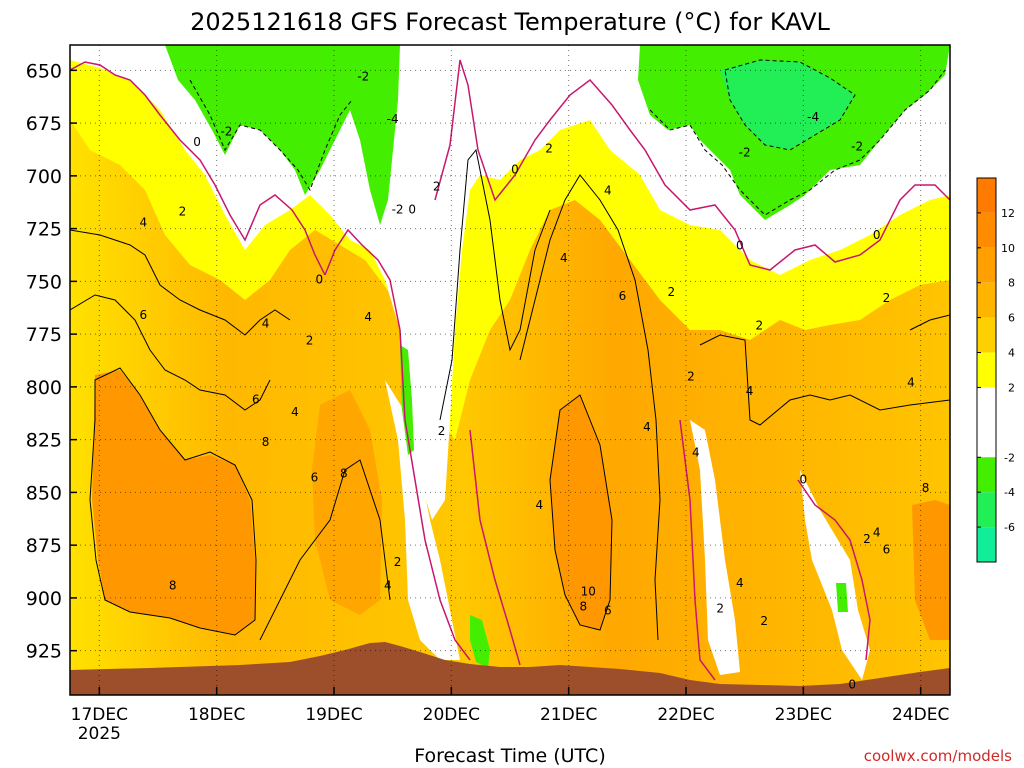 The image size is (1024, 768). I want to click on green-strip-right, so click(842, 597).